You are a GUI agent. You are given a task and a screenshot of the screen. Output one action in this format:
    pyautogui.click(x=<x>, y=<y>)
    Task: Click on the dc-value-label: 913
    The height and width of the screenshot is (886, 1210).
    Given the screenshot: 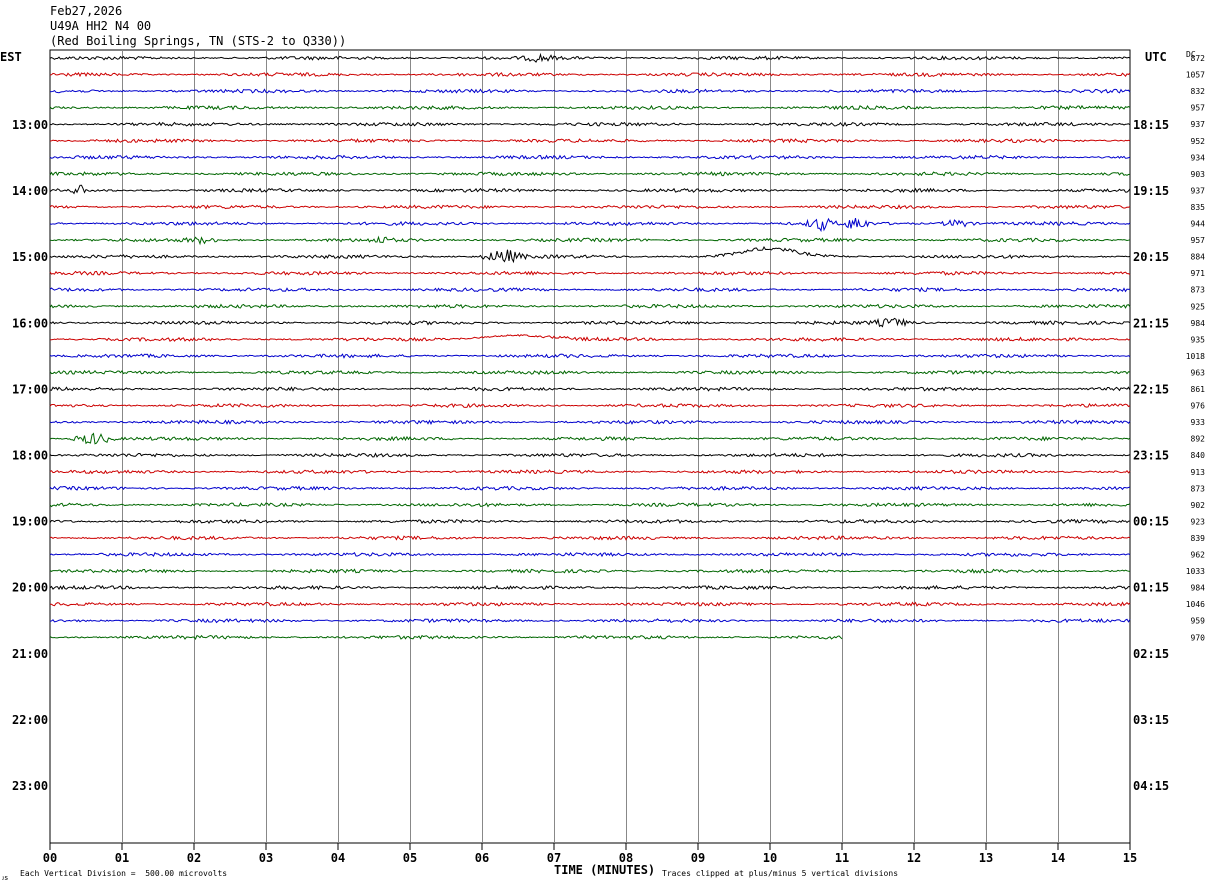 What is the action you would take?
    pyautogui.click(x=1198, y=472)
    